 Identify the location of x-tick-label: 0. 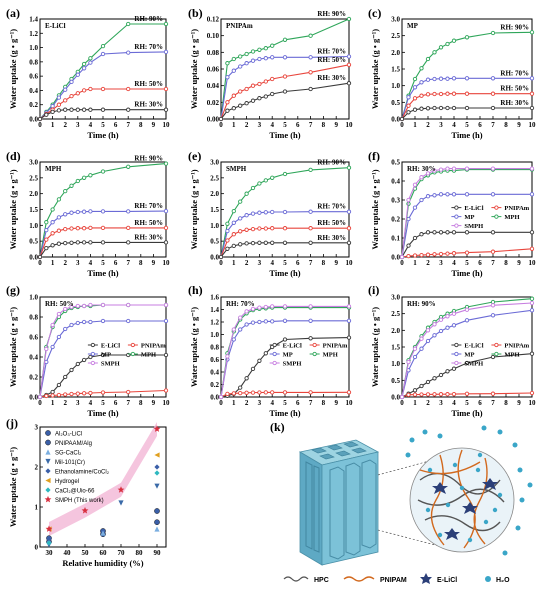
(402, 263).